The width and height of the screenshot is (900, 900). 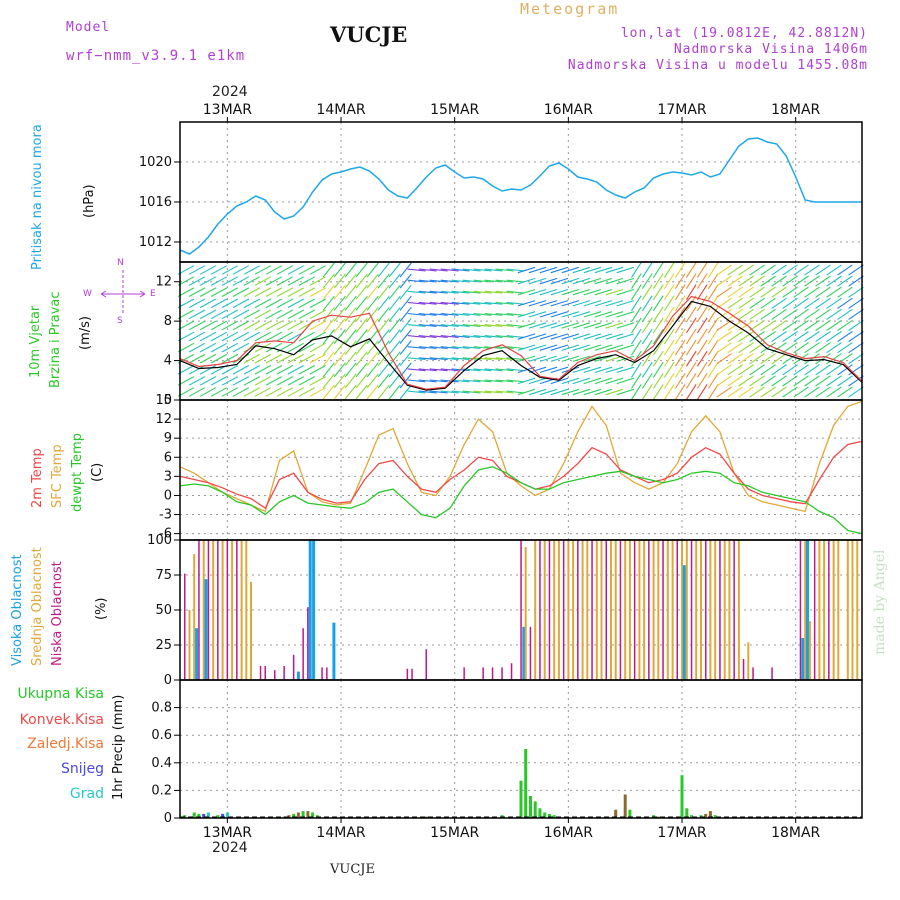 What do you see at coordinates (454, 833) in the screenshot?
I see `bottom-day-label: 15MAR` at bounding box center [454, 833].